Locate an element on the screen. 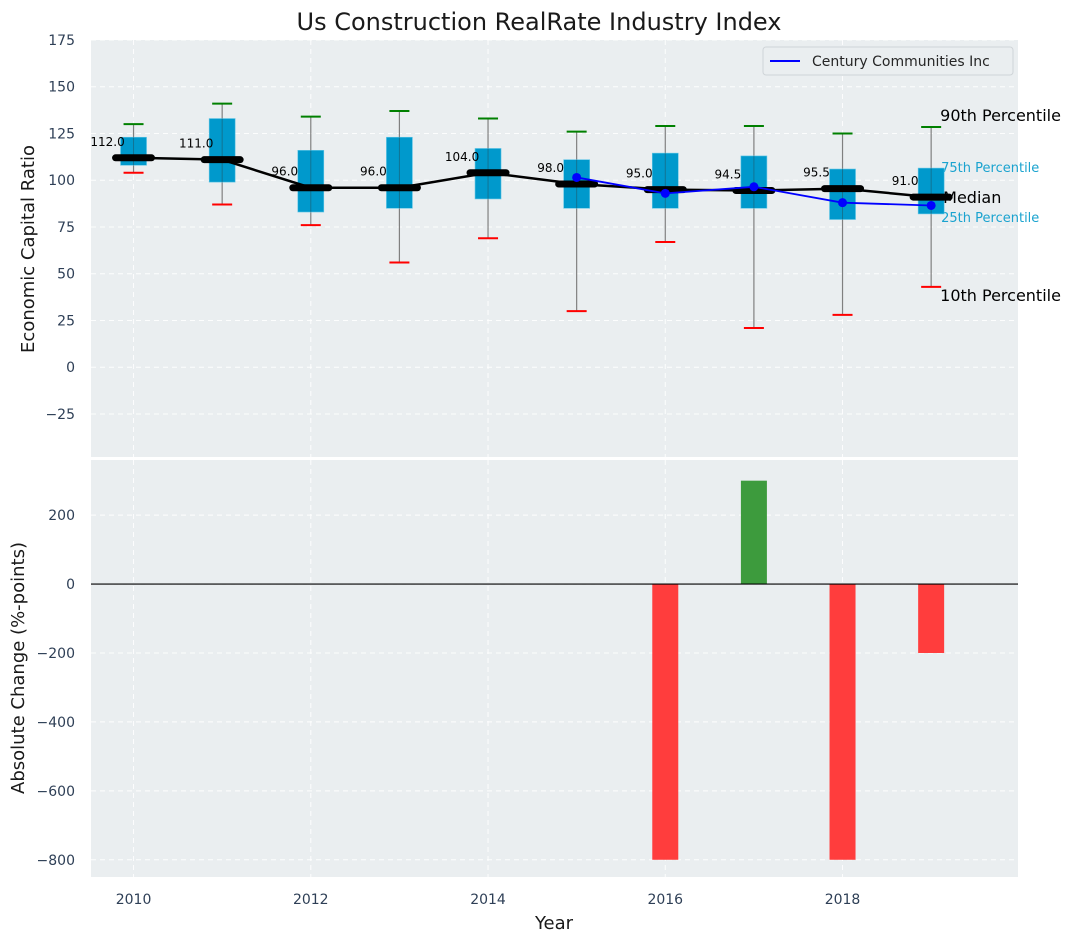  median-value-label: 95.0 is located at coordinates (639, 174).